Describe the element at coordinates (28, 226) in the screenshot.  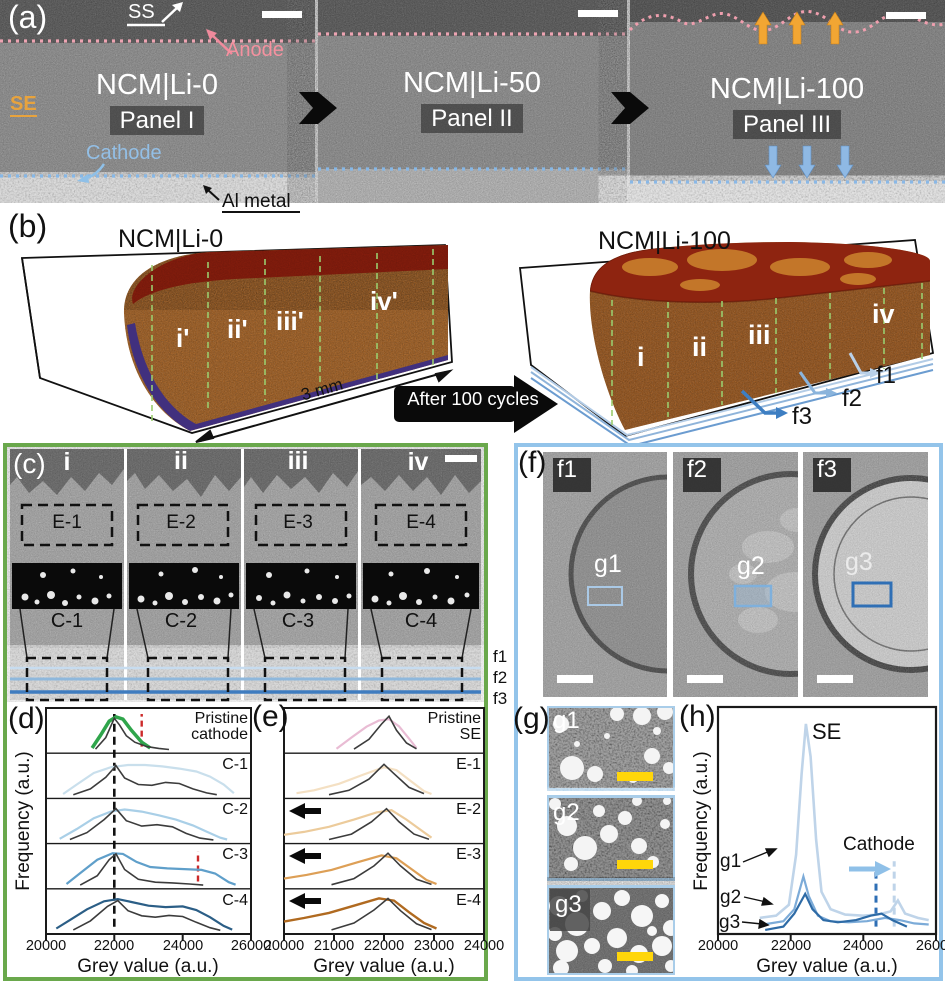
I see `panel-b-label: (b)` at that location.